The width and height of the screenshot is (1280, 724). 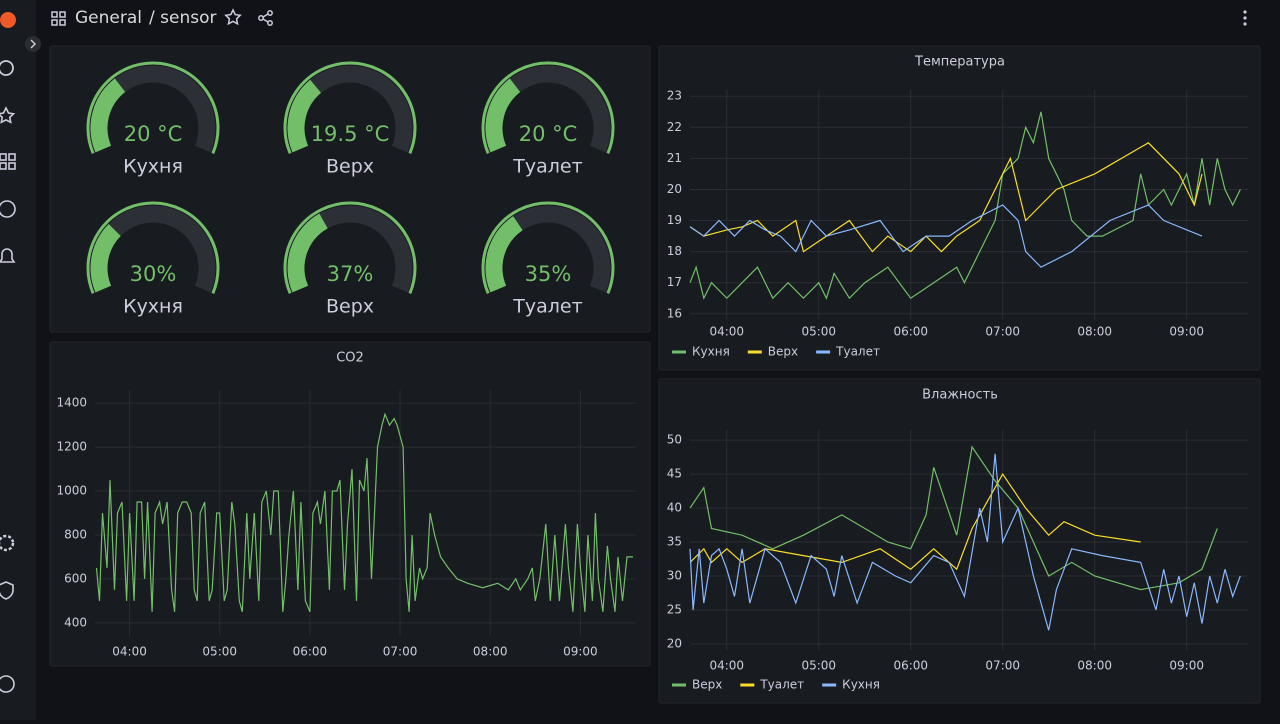 What do you see at coordinates (960, 395) in the screenshot?
I see `panel-title: Влажность` at bounding box center [960, 395].